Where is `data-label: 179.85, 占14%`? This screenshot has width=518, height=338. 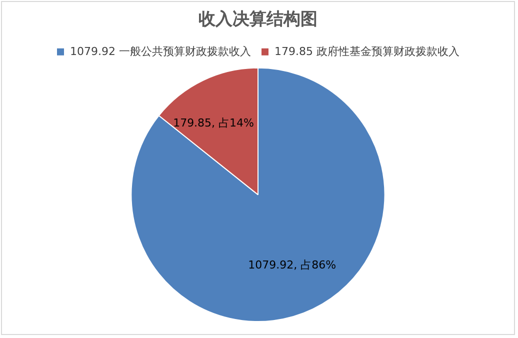
data-label: 179.85, 占14% is located at coordinates (213, 123).